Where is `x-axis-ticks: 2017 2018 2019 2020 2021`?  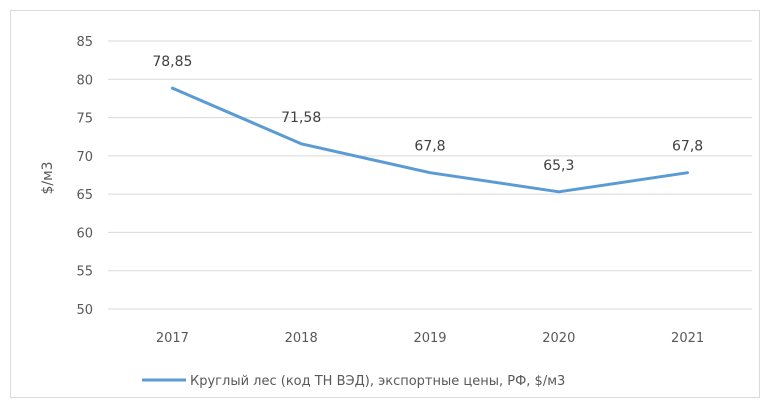
x-axis-ticks: 2017 2018 2019 2020 2021 is located at coordinates (430, 338).